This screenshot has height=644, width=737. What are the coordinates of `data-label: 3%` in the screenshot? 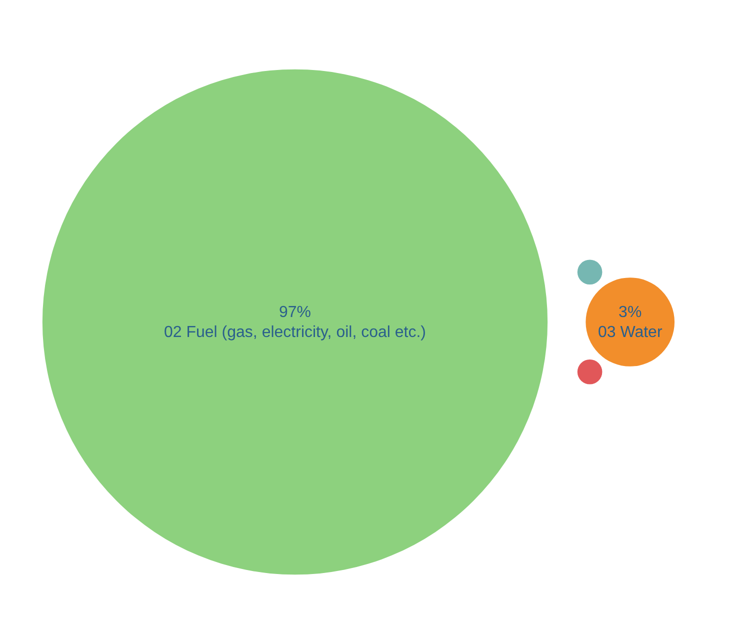 It's located at (630, 312).